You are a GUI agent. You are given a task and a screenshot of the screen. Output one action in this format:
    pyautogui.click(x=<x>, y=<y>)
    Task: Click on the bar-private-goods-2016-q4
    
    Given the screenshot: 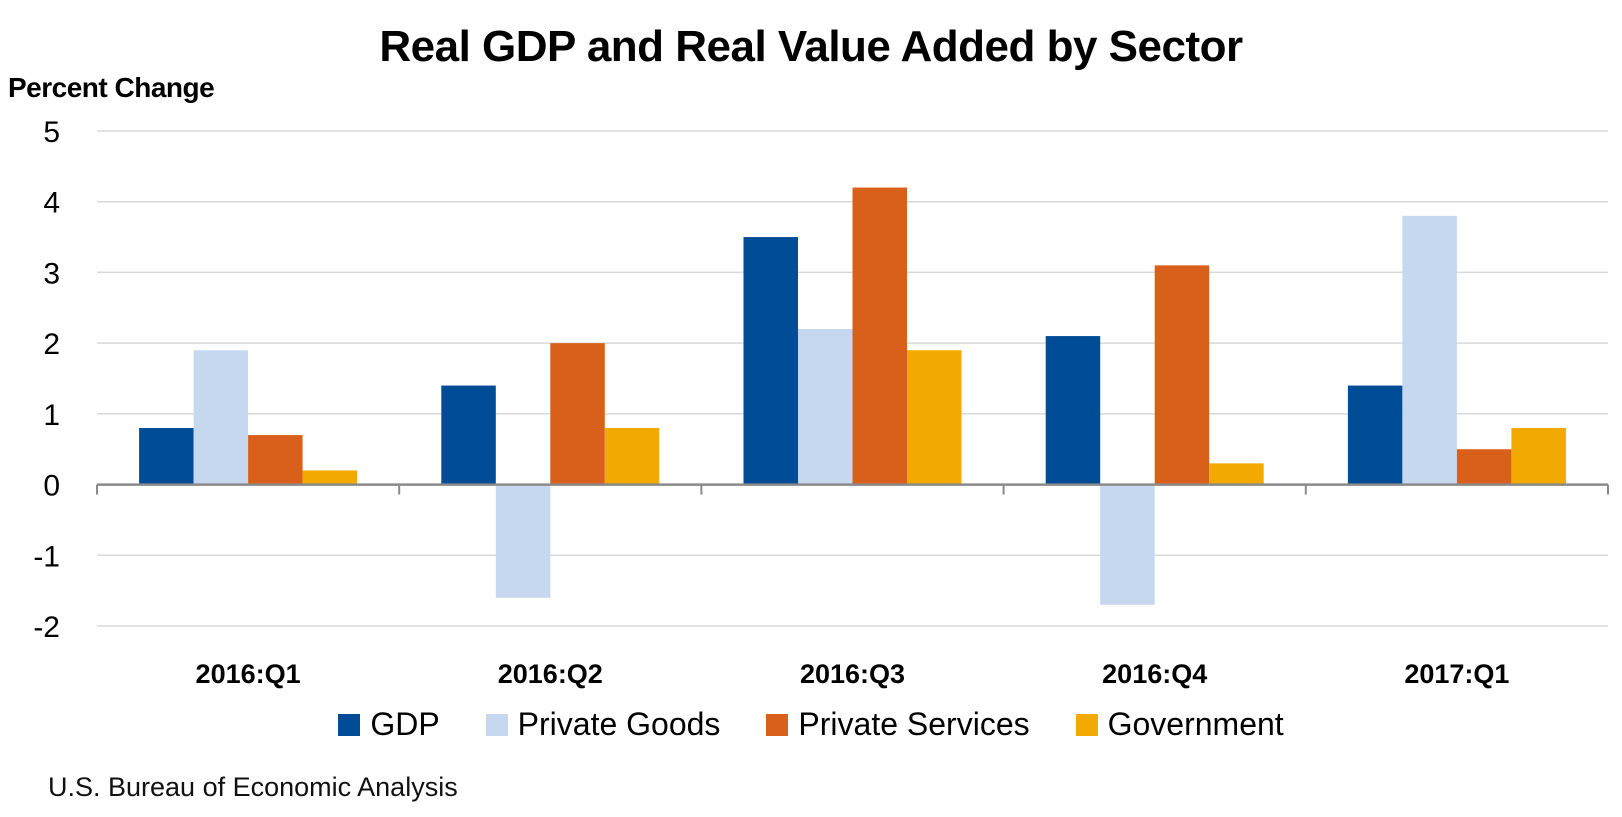 What is the action you would take?
    pyautogui.click(x=1127, y=544)
    